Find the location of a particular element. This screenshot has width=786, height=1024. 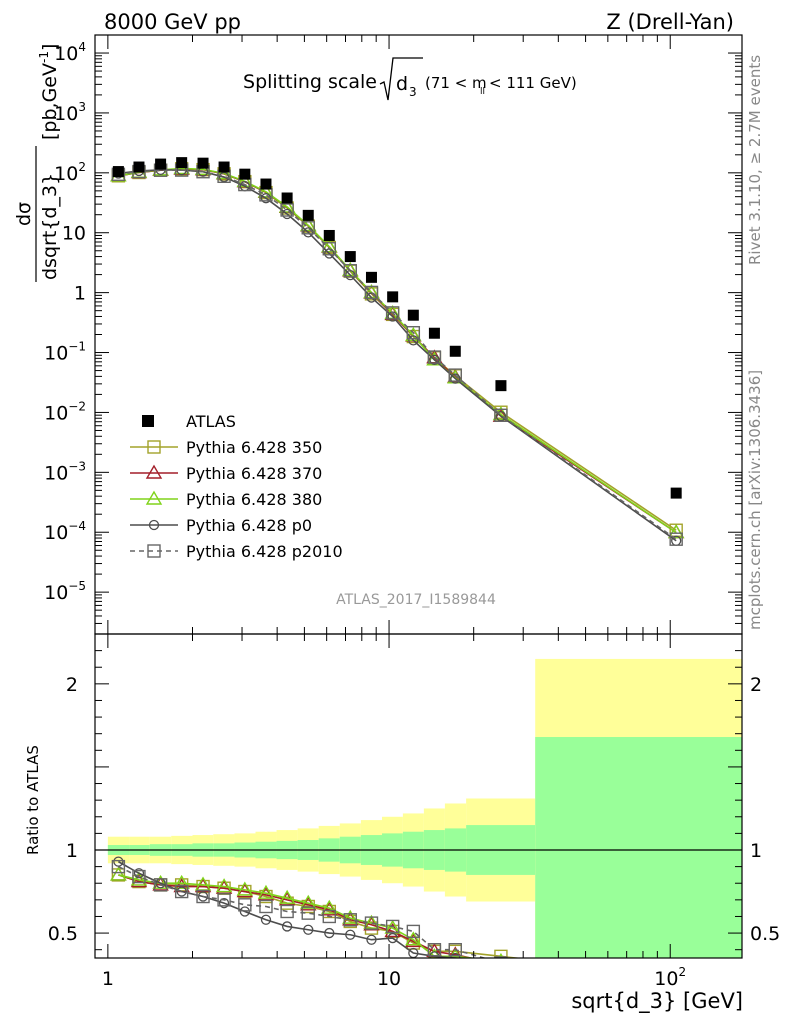

legend-p0-label: Pythia 6.428 p0 is located at coordinates (249, 525).